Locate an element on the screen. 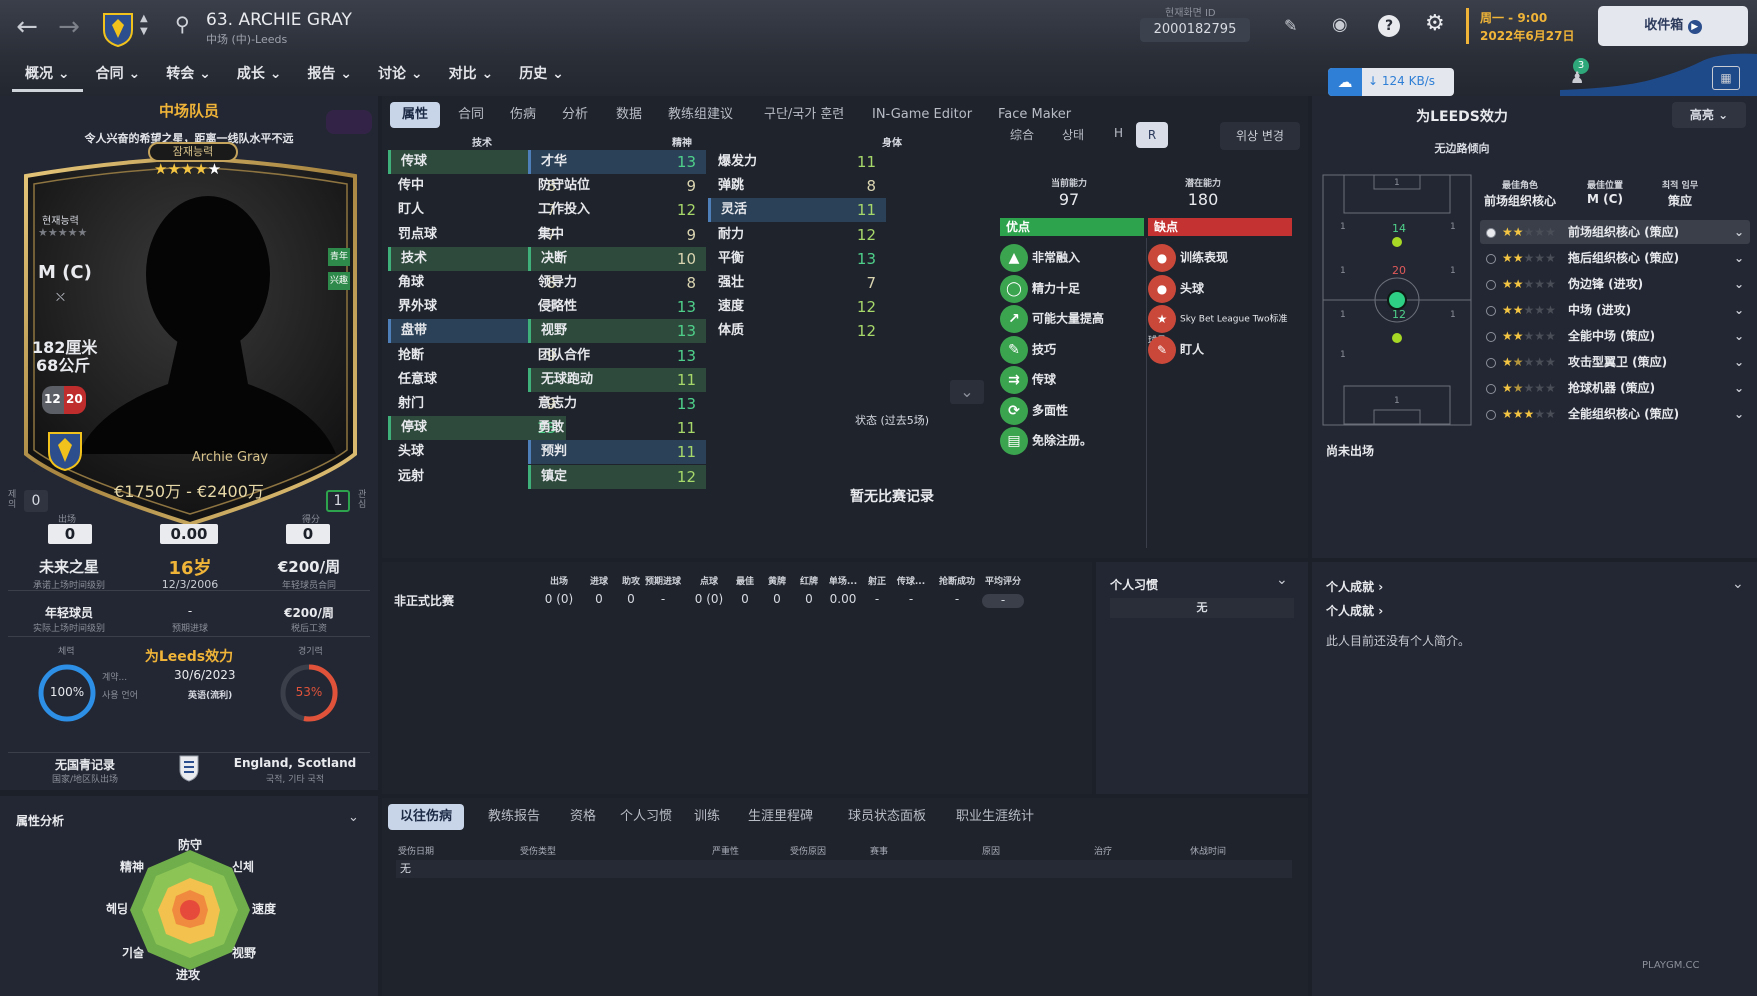  role-stars: ★★★★★ is located at coordinates (1529, 414).